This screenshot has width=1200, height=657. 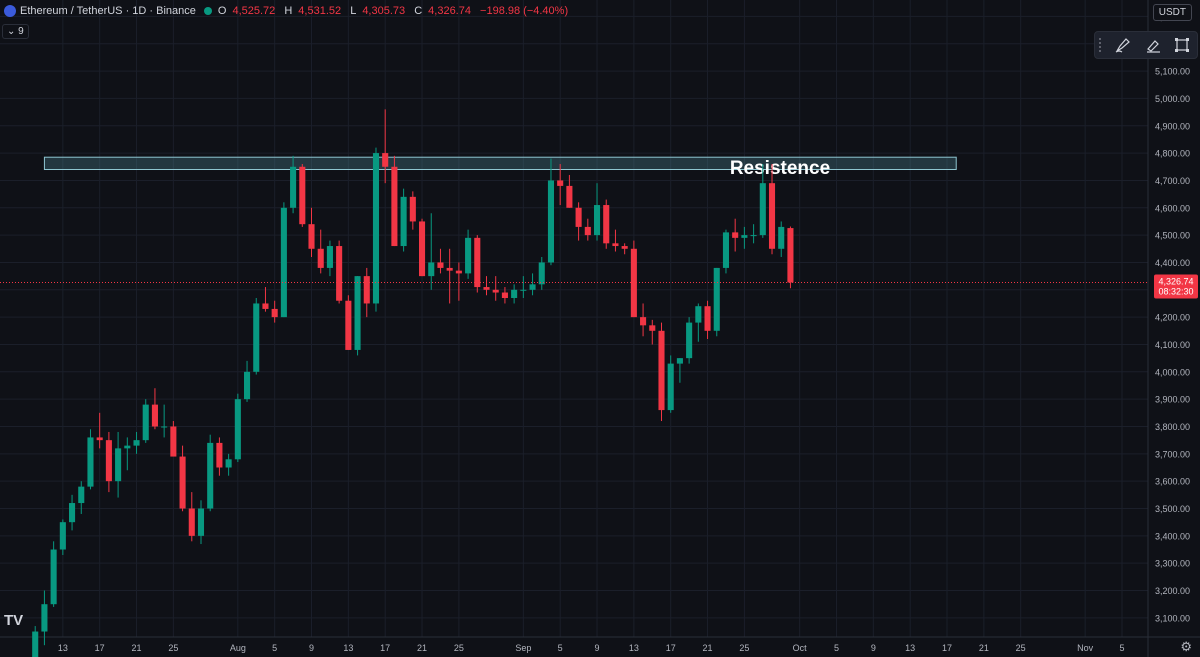 I want to click on y-tick-label: 4,400.00, so click(x=1172, y=263).